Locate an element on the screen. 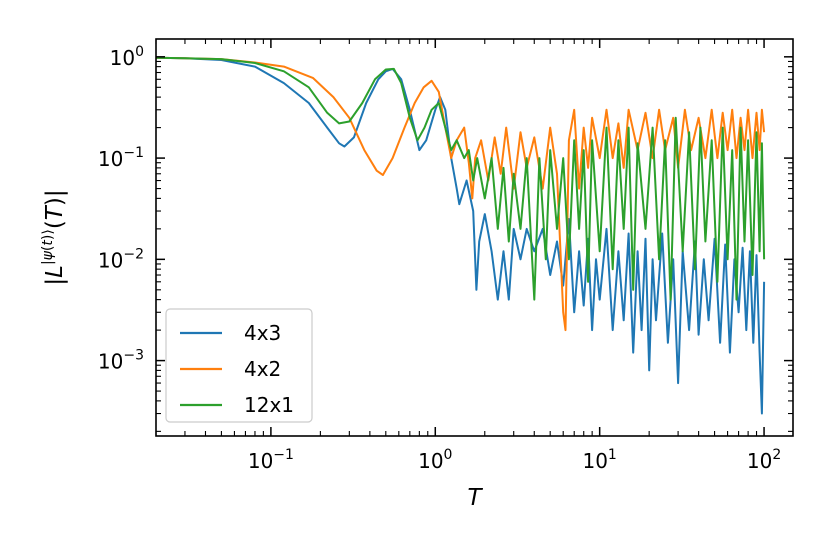 The height and width of the screenshot is (553, 830). y-tick-label: 10⁻¹ is located at coordinates (121, 158).